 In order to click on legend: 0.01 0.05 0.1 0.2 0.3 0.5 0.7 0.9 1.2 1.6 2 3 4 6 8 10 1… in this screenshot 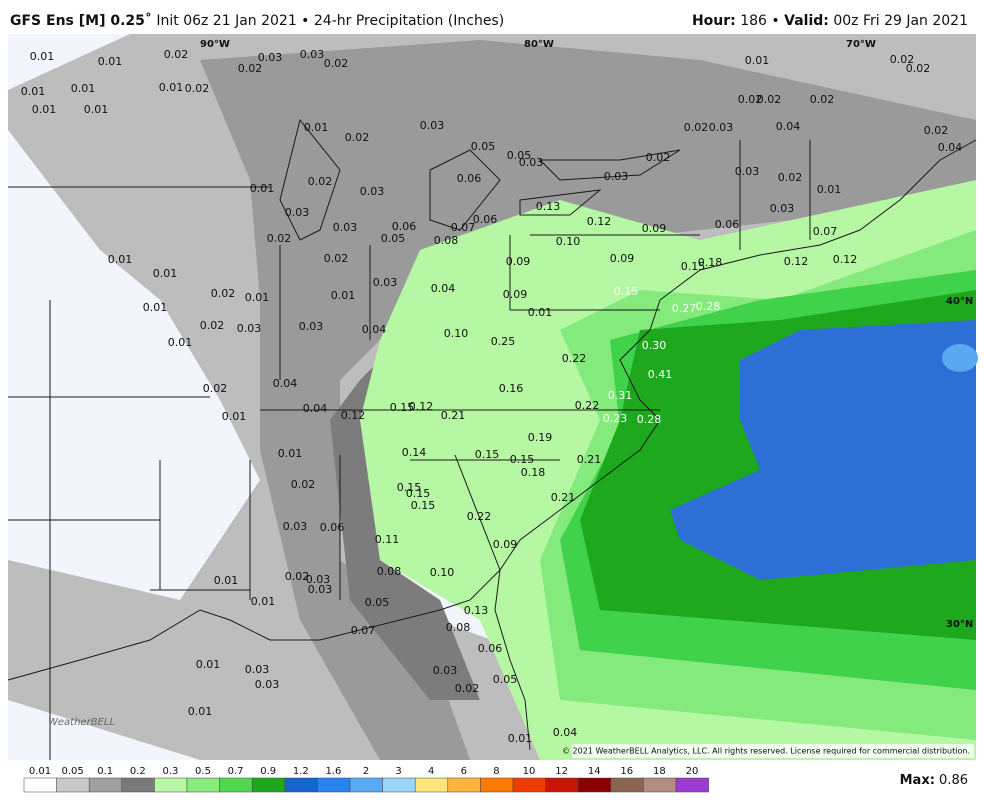, I will do `click(366, 779)`.